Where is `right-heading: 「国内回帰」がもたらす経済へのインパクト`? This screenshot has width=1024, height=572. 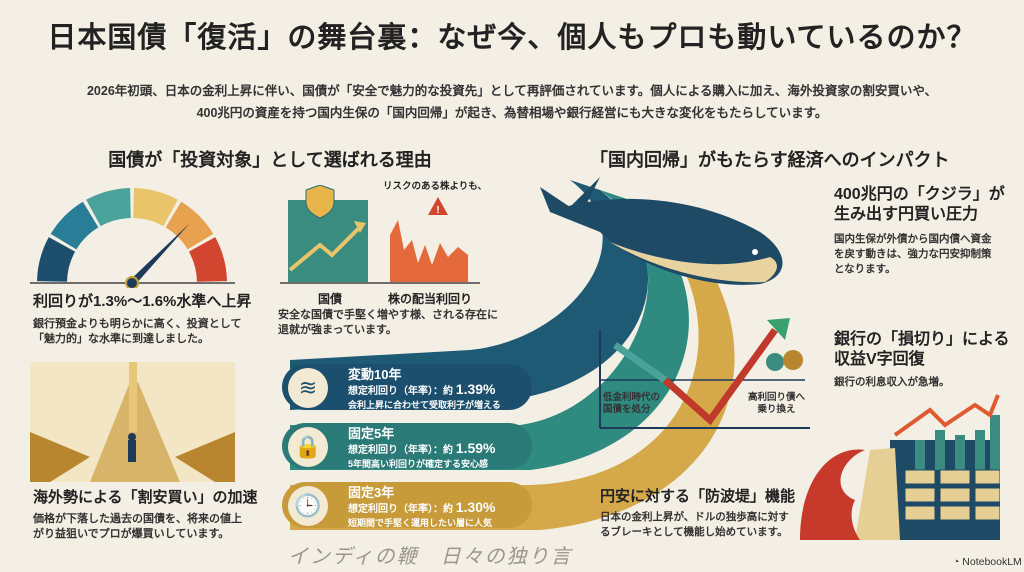 right-heading: 「国内回帰」がもたらす経済へのインパクト is located at coordinates (770, 160).